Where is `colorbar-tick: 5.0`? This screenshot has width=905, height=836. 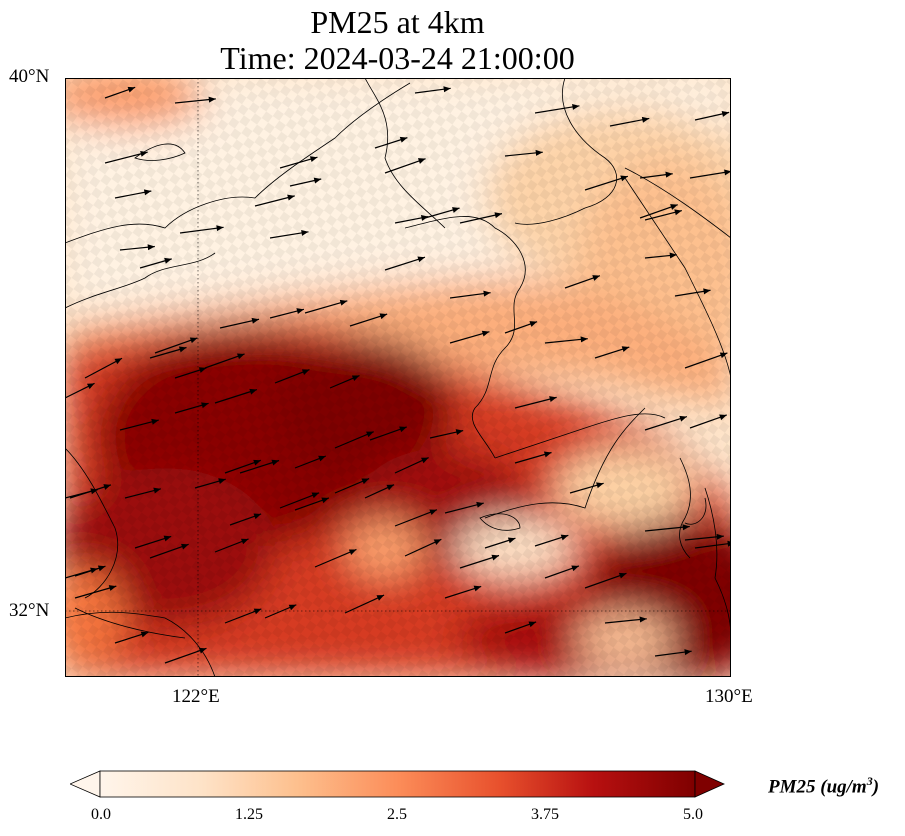
colorbar-tick: 5.0 is located at coordinates (693, 814).